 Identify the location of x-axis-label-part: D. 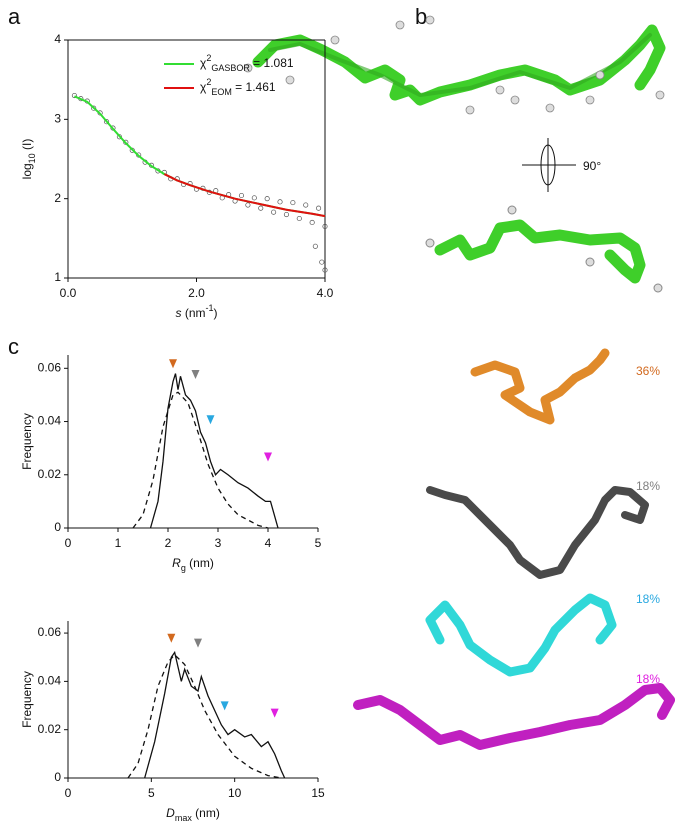
(170, 813).